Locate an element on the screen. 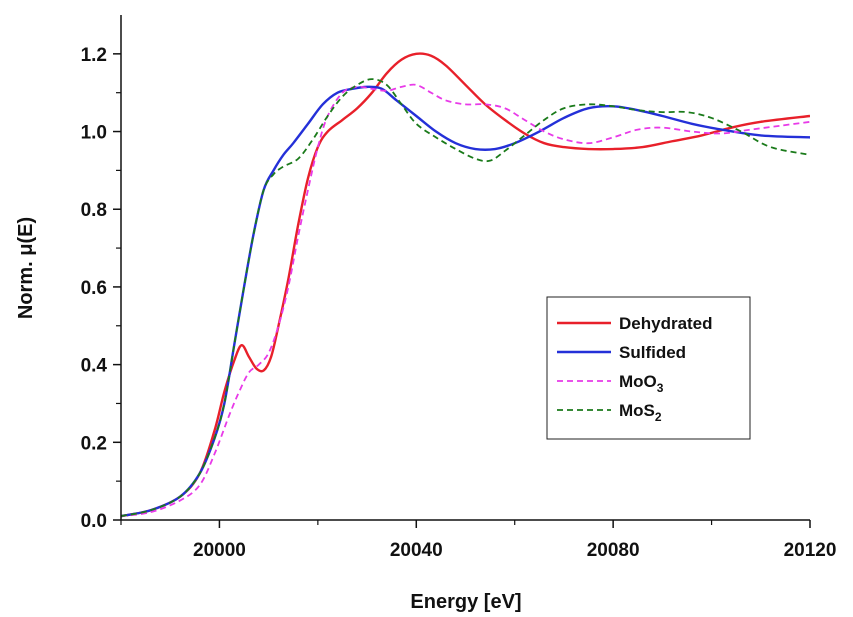  x-tick-label: 20120 is located at coordinates (810, 550).